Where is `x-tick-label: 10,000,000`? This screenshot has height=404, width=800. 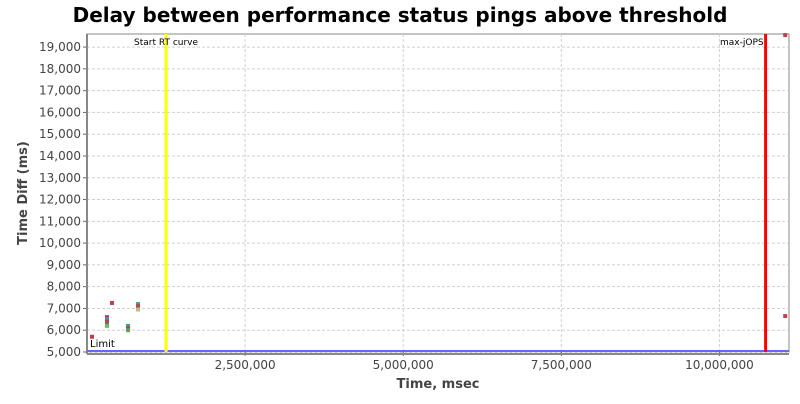 x-tick-label: 10,000,000 is located at coordinates (719, 365).